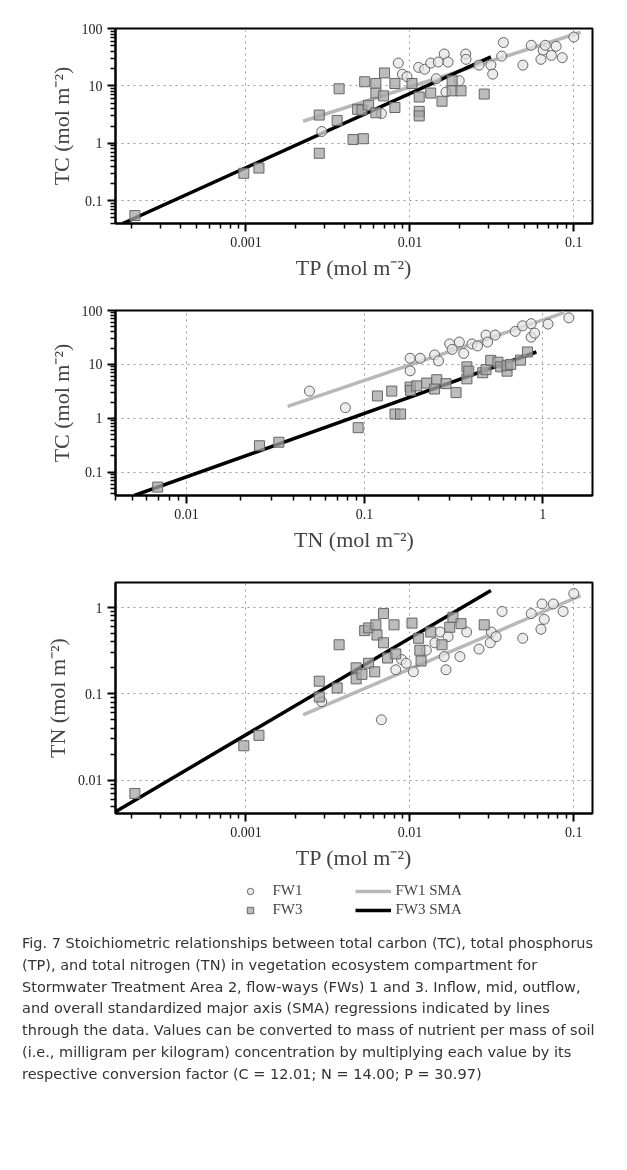  I want to click on legend-label: FW3 SMA, so click(429, 909).